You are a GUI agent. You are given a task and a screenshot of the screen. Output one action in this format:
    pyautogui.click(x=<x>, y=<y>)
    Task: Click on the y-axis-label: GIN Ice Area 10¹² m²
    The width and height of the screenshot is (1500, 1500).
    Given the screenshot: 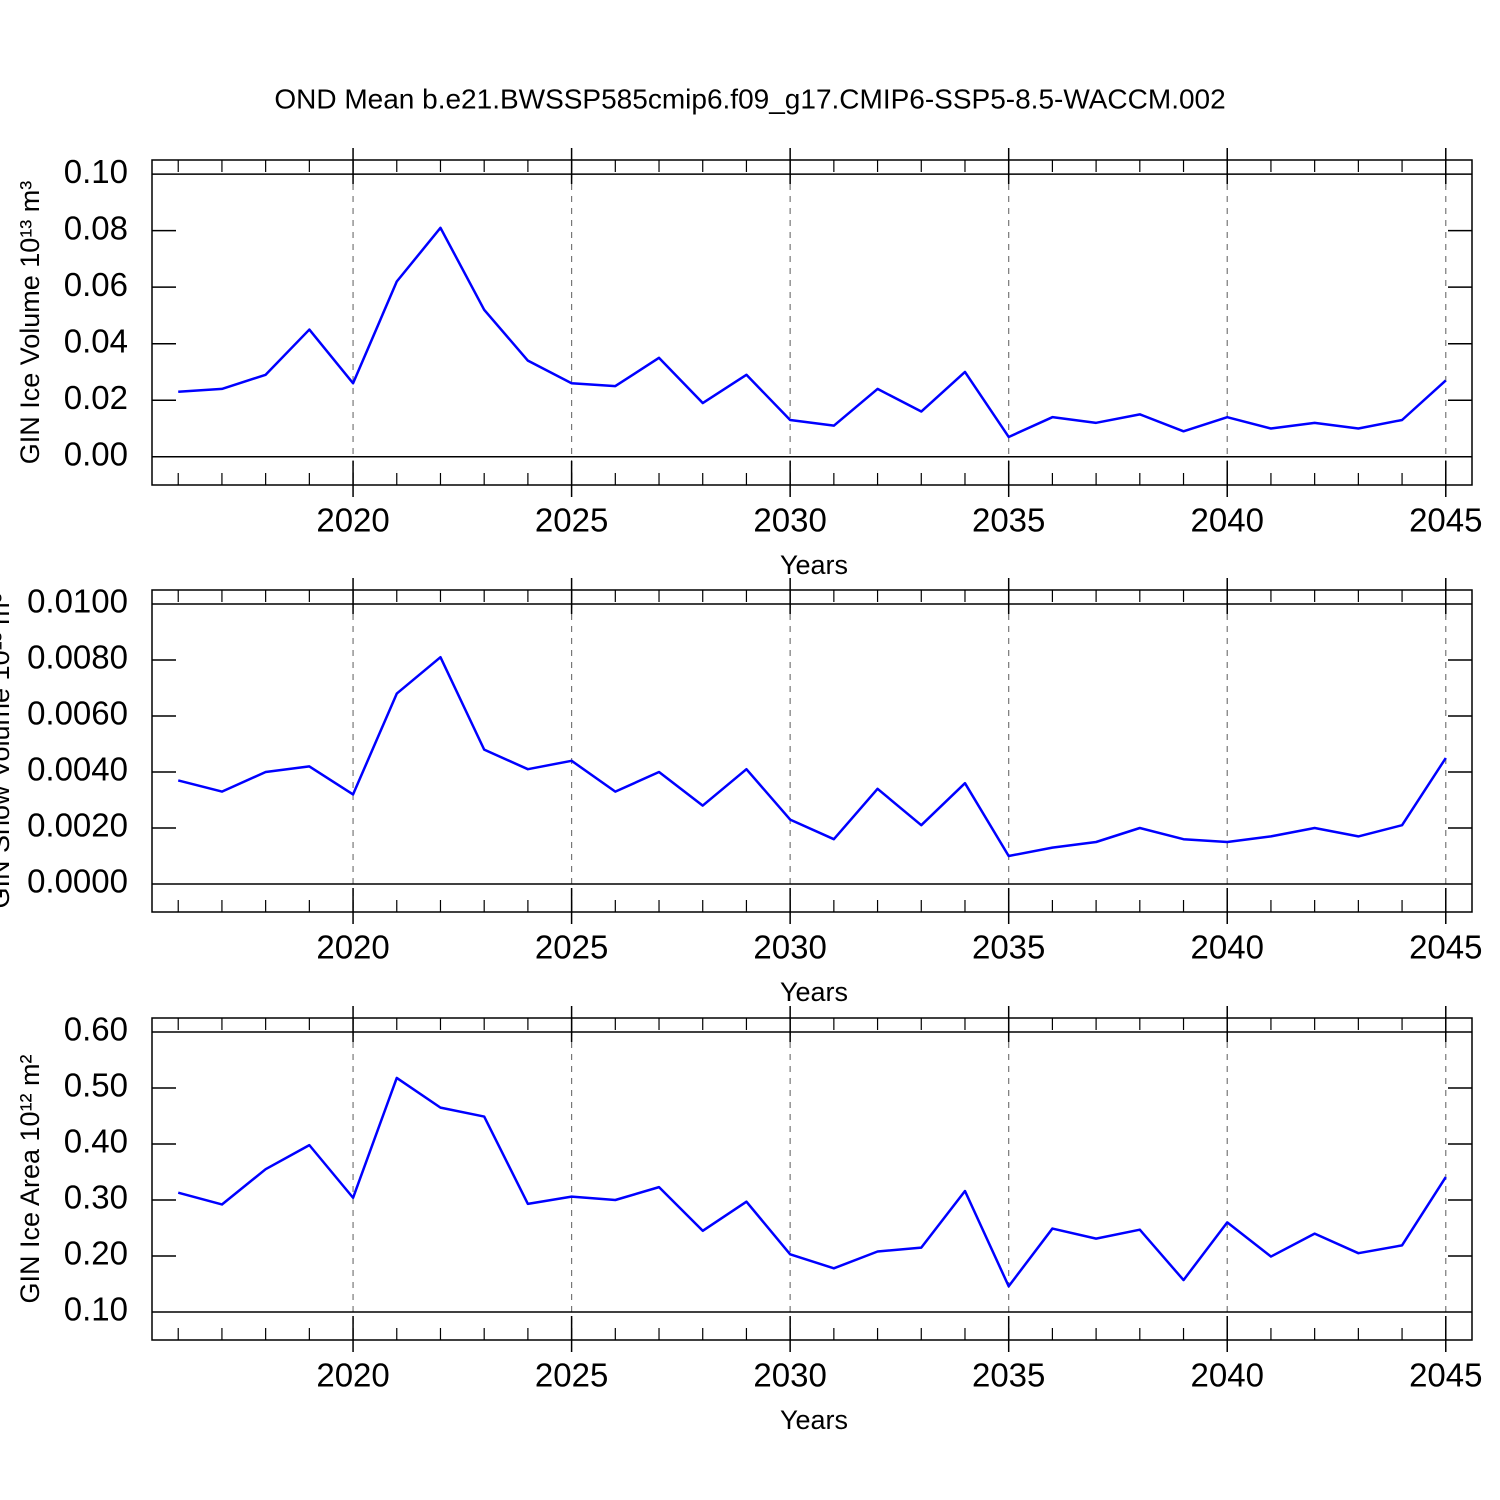 What is the action you would take?
    pyautogui.click(x=30, y=1178)
    